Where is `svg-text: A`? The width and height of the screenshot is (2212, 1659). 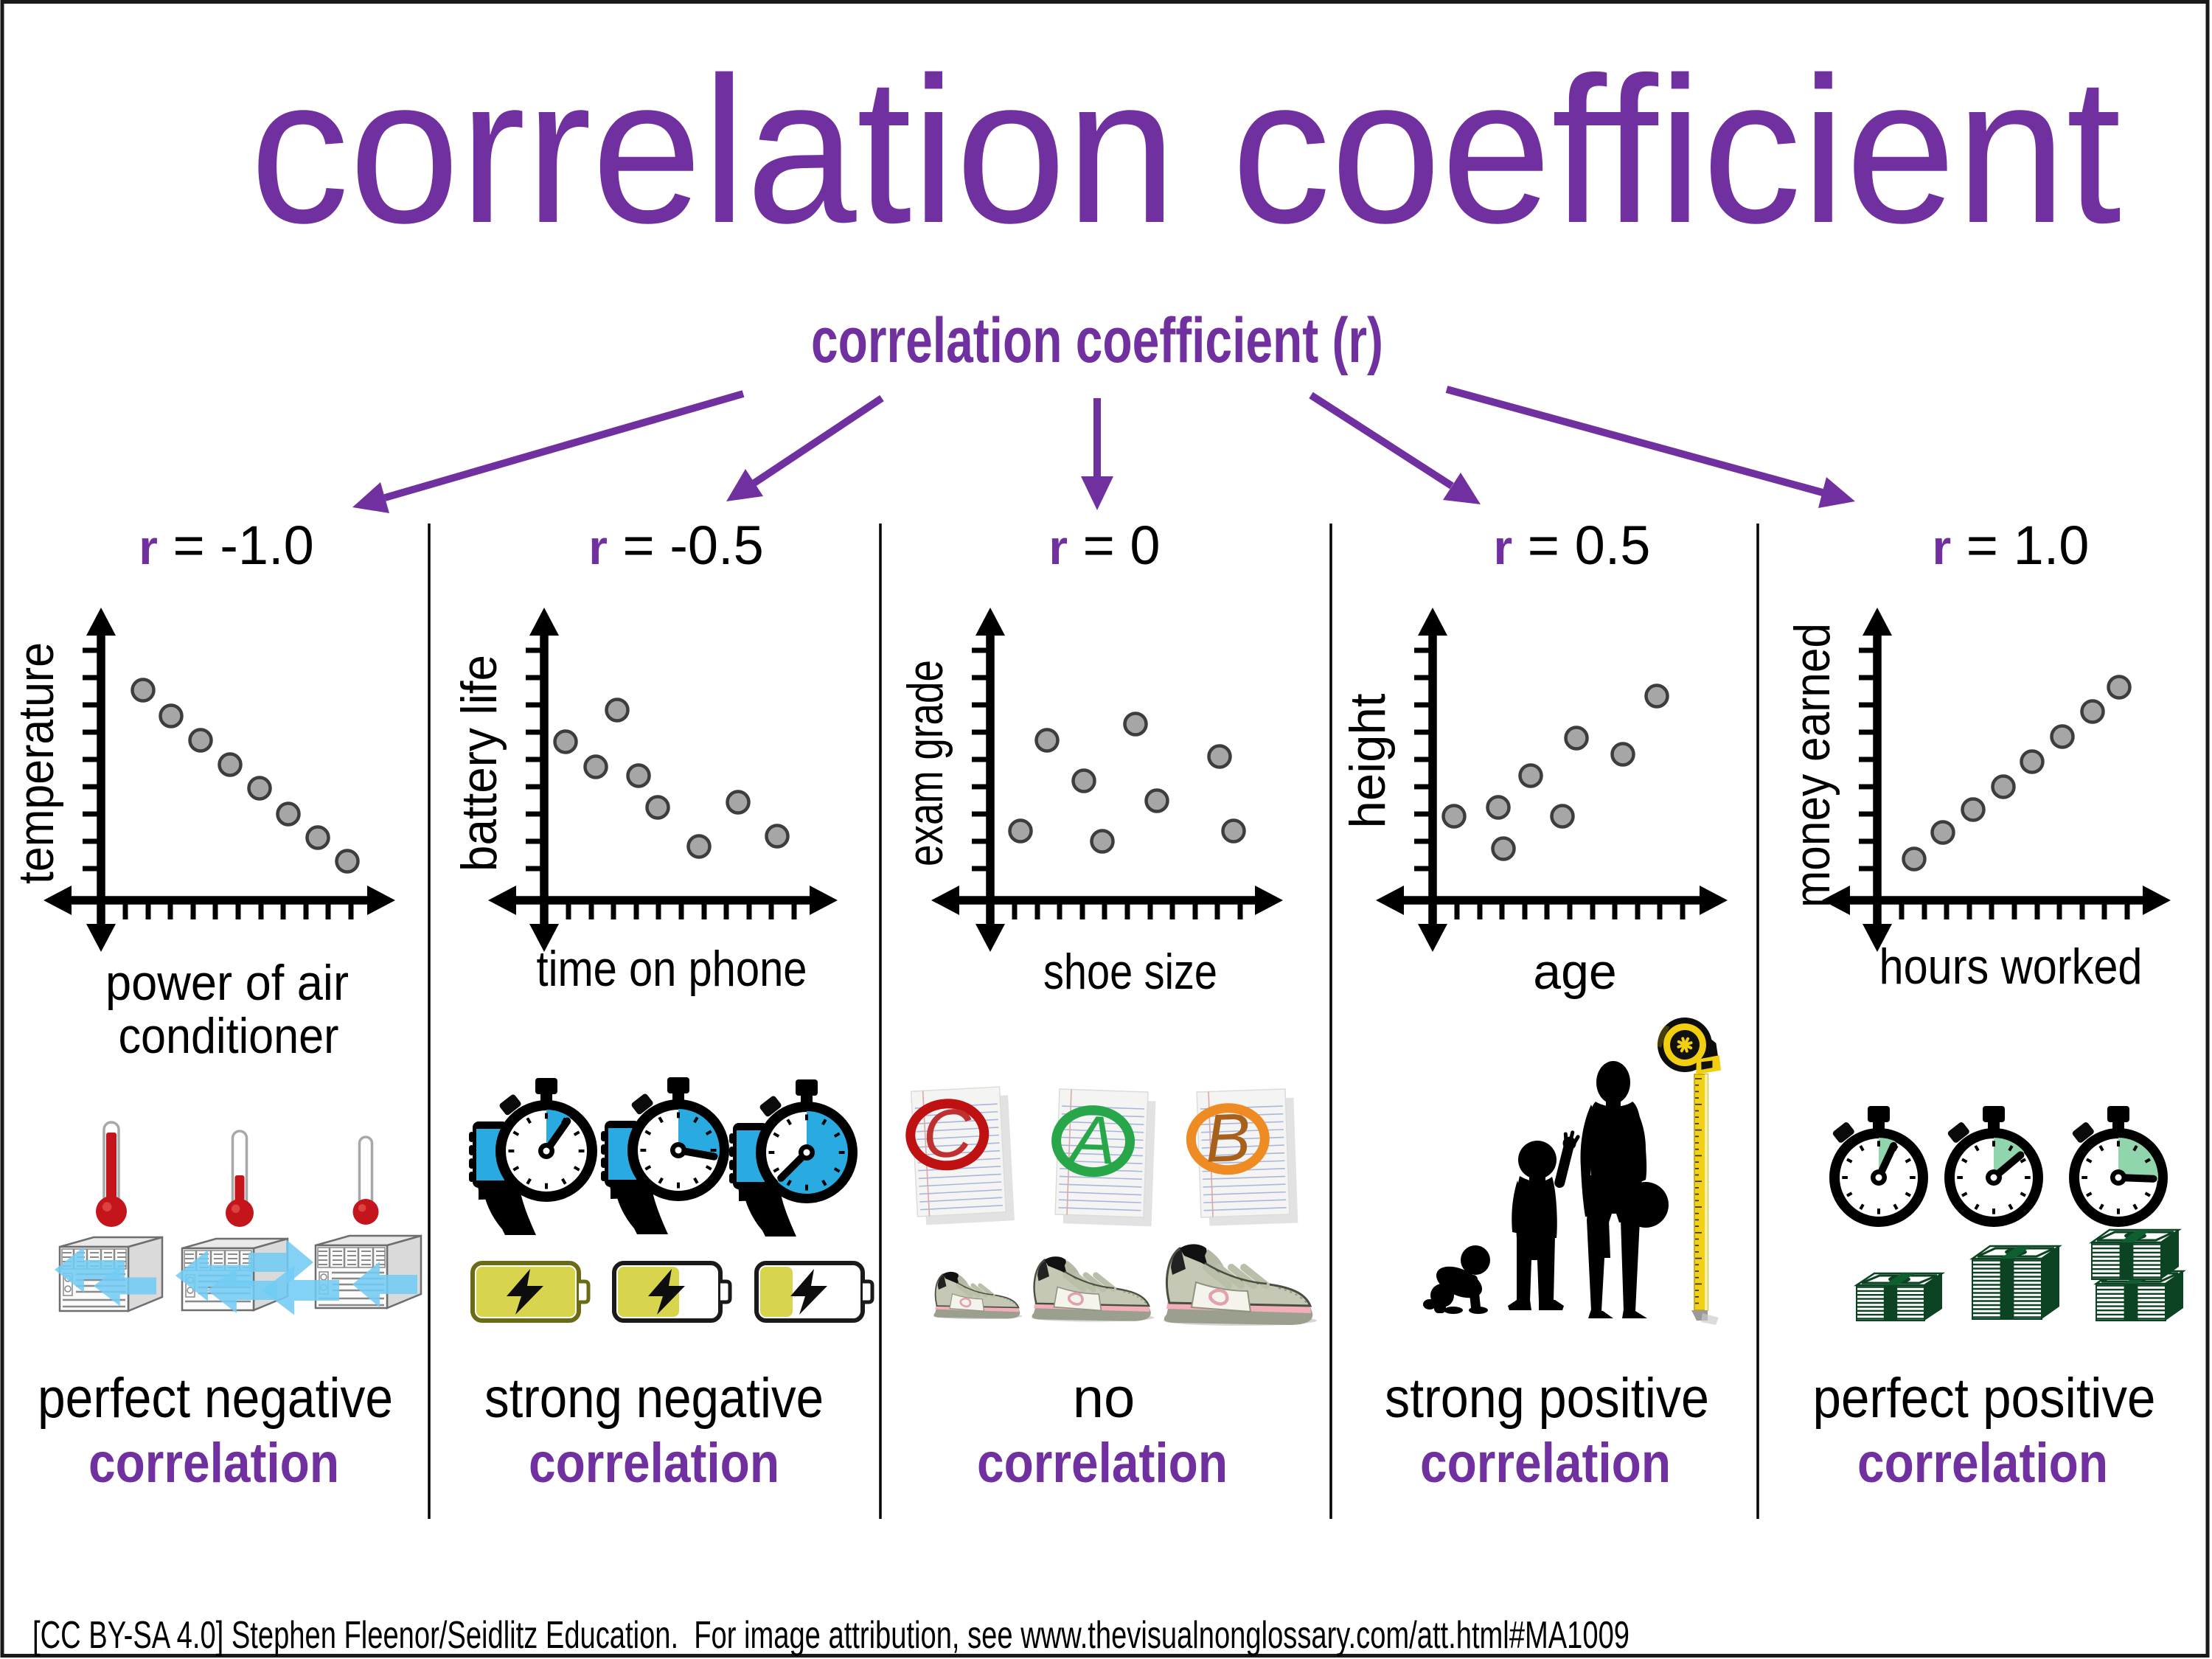 svg-text: A is located at coordinates (1091, 1140).